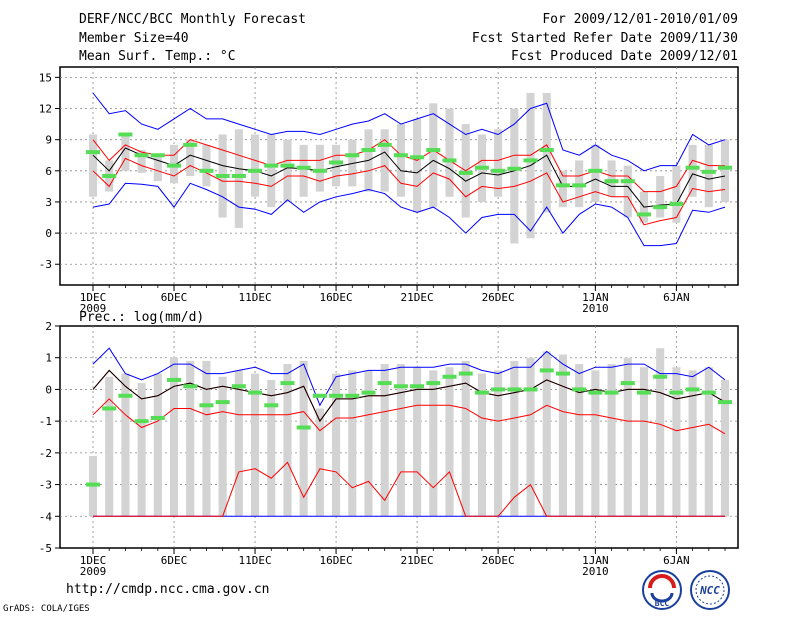 The width and height of the screenshot is (800, 618). I want to click on precip-ytick-label: 2, so click(48, 326).